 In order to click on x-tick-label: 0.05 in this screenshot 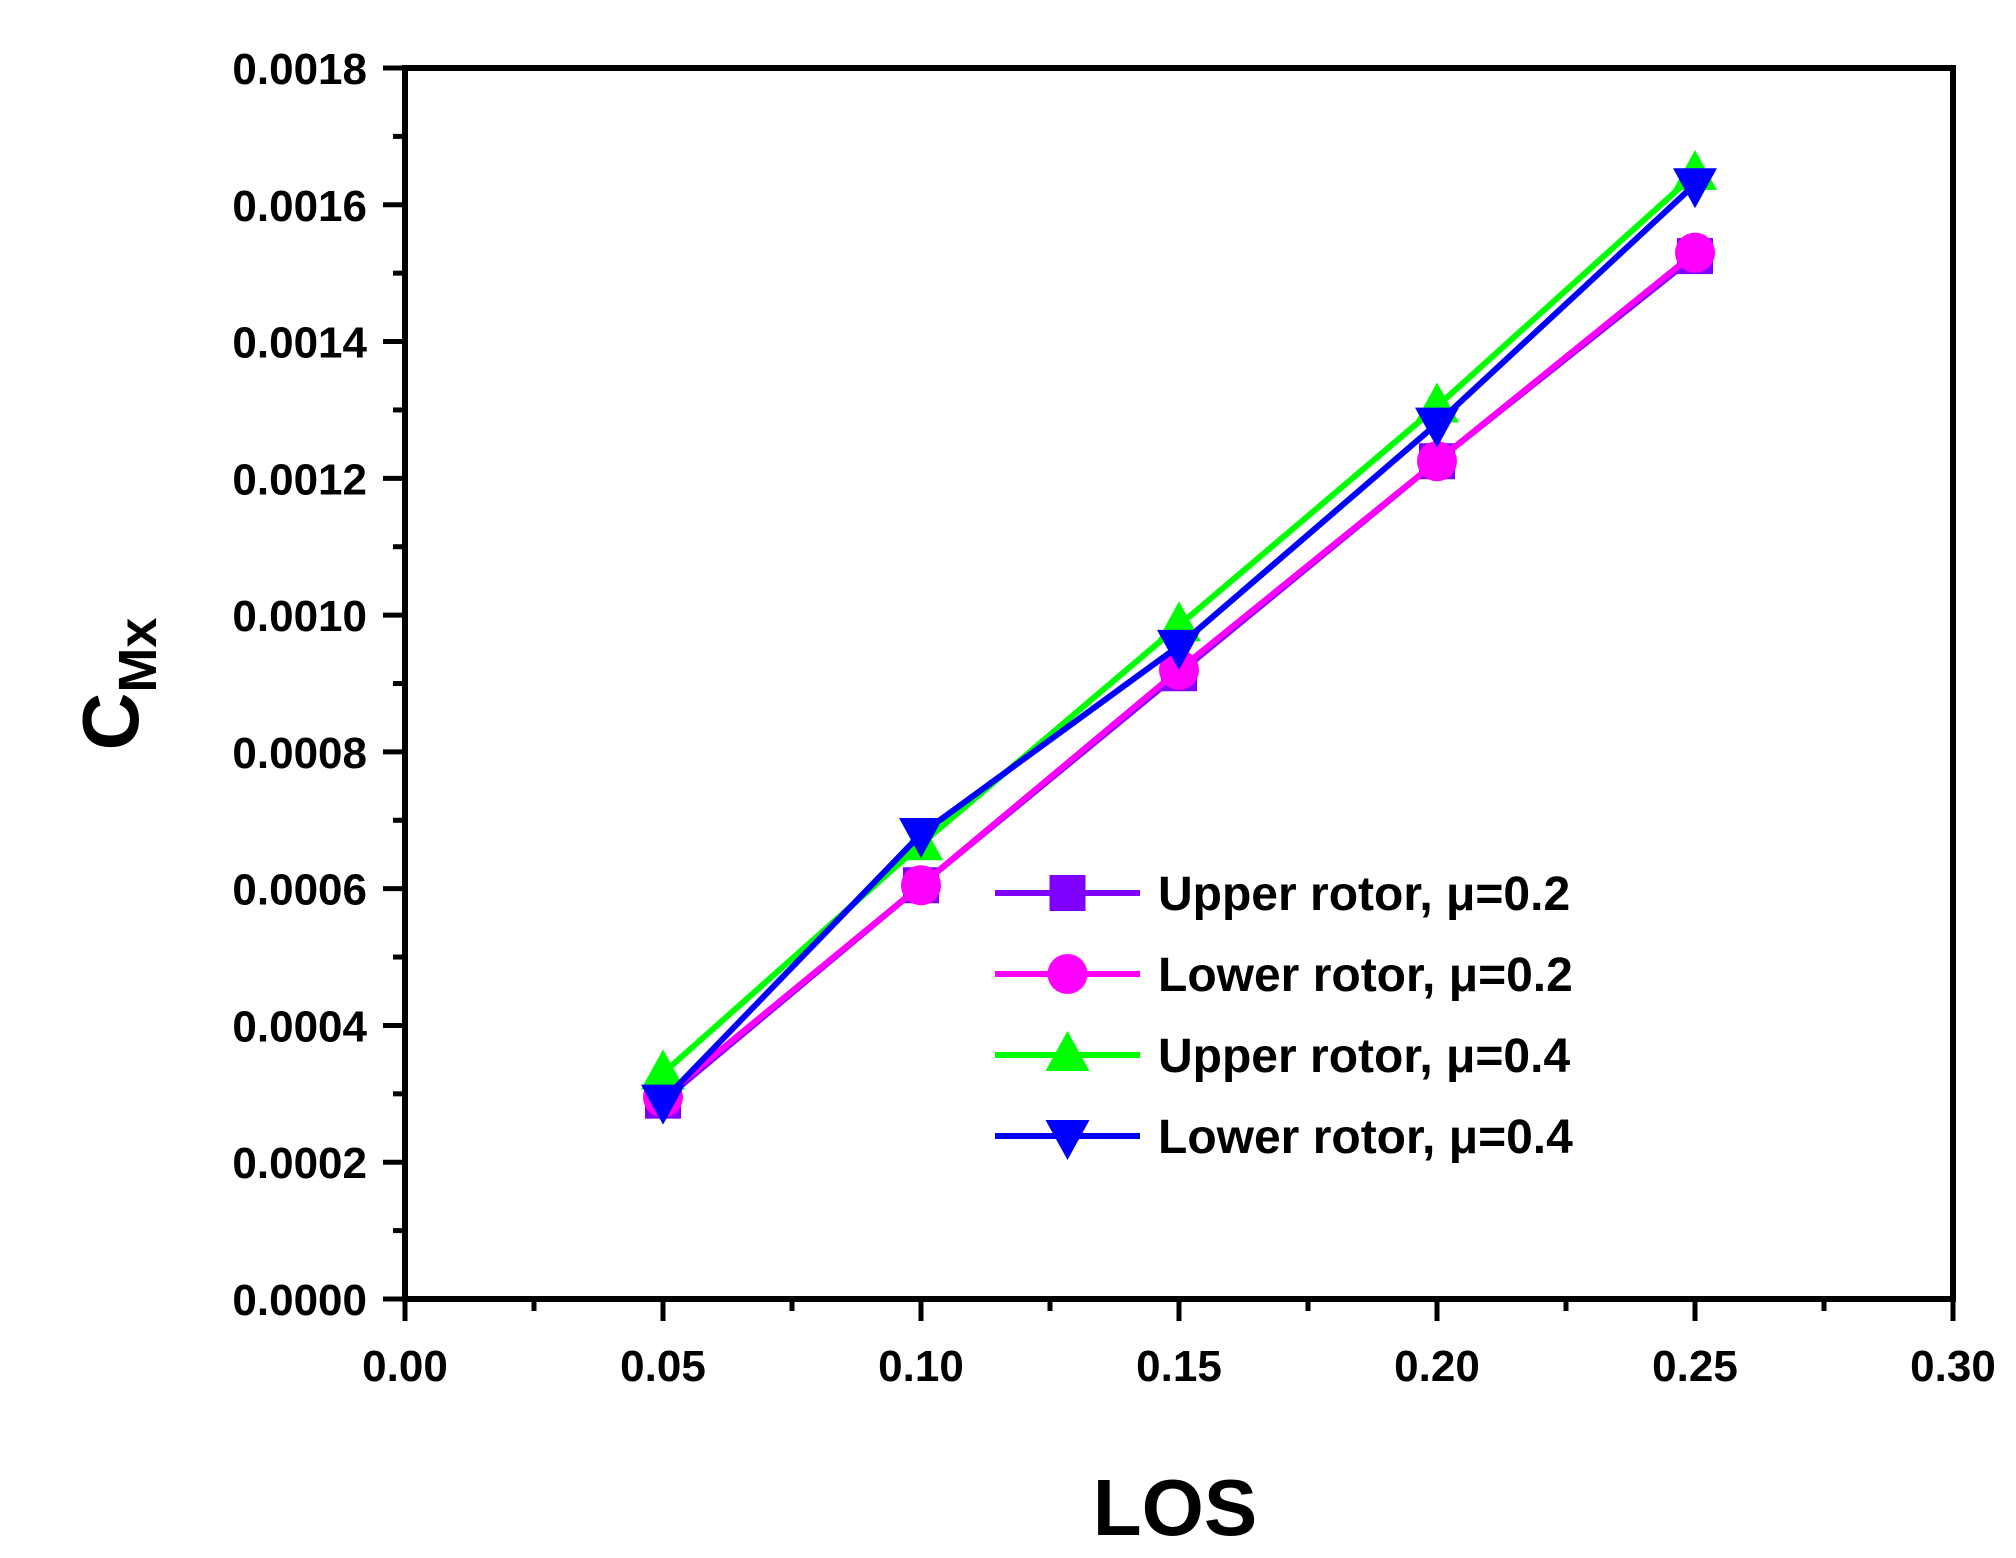, I will do `click(663, 1366)`.